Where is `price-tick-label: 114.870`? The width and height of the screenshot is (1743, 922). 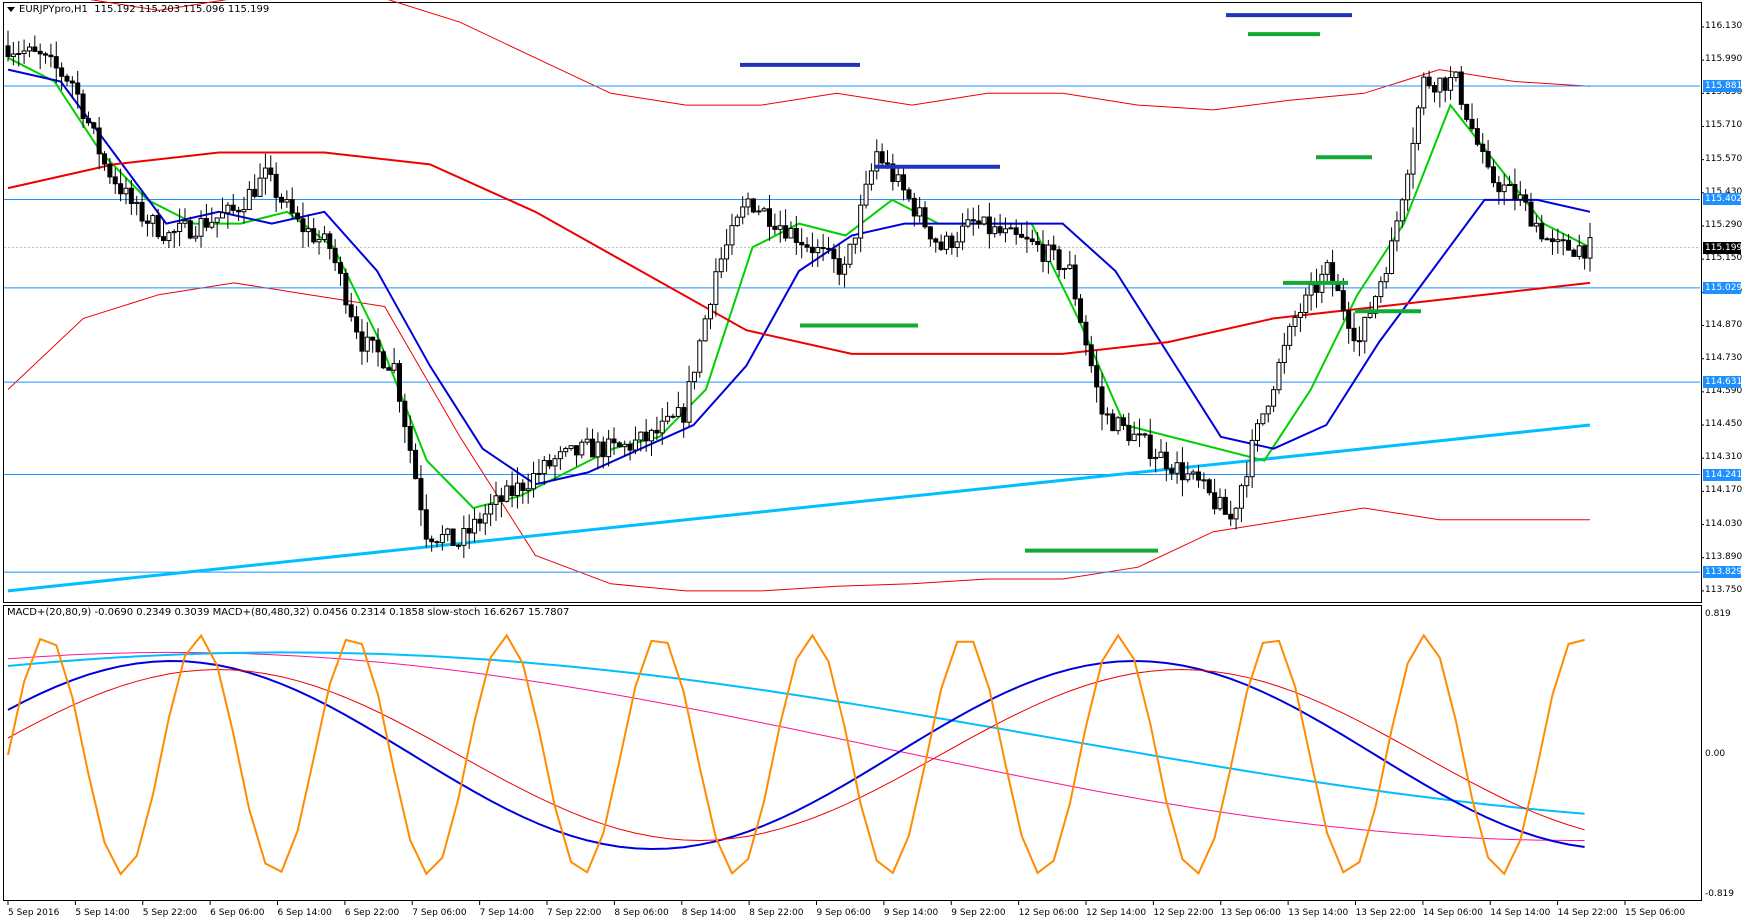
price-tick-label: 114.870 is located at coordinates (1724, 324).